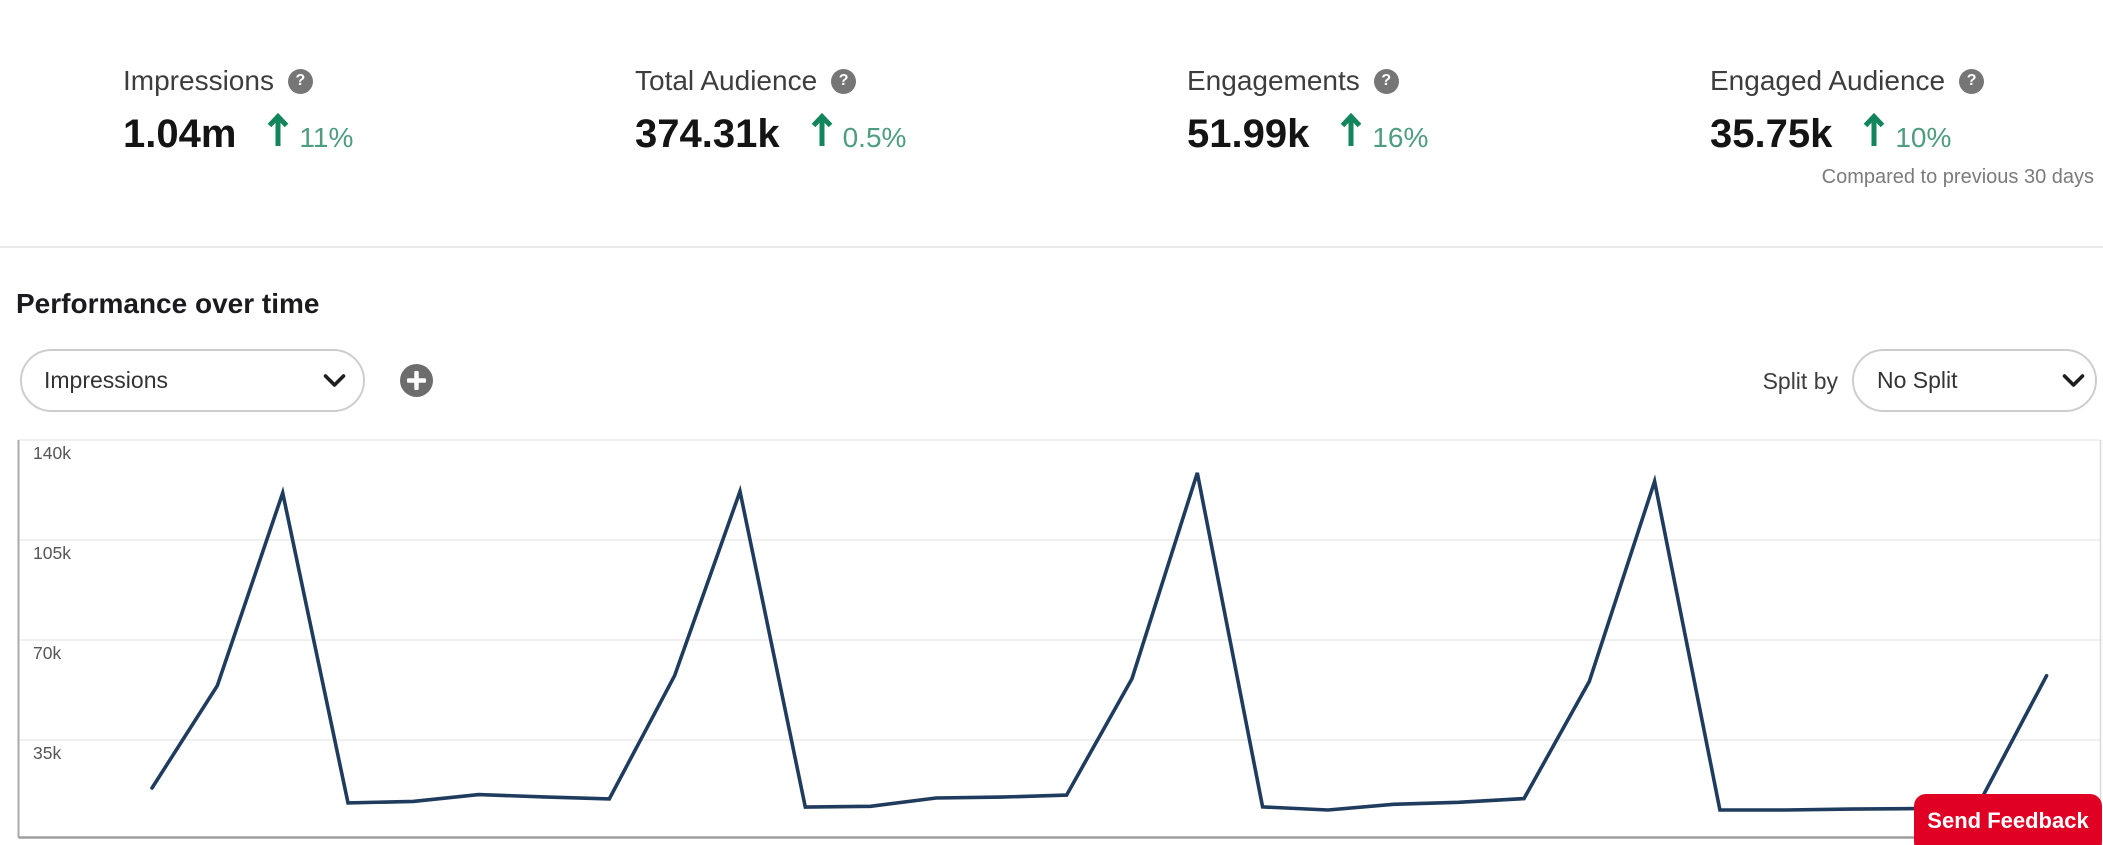  I want to click on section-title: Performance over time, so click(168, 303).